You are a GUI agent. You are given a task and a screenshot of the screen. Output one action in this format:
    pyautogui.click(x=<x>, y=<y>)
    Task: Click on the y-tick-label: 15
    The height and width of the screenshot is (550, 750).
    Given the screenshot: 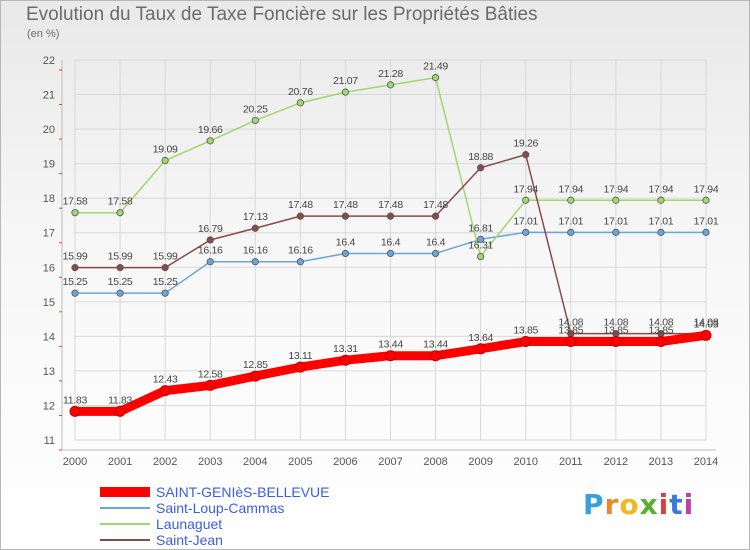 What is the action you would take?
    pyautogui.click(x=49, y=303)
    